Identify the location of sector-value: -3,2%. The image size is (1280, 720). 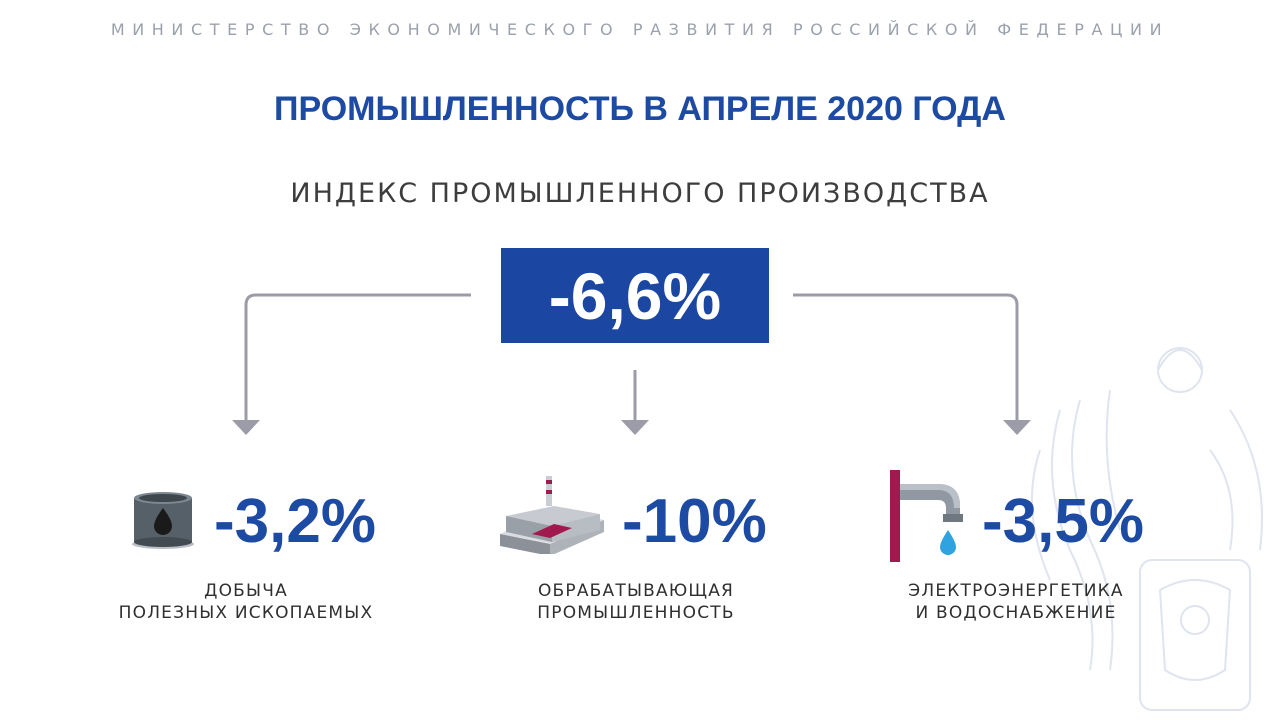
(295, 521).